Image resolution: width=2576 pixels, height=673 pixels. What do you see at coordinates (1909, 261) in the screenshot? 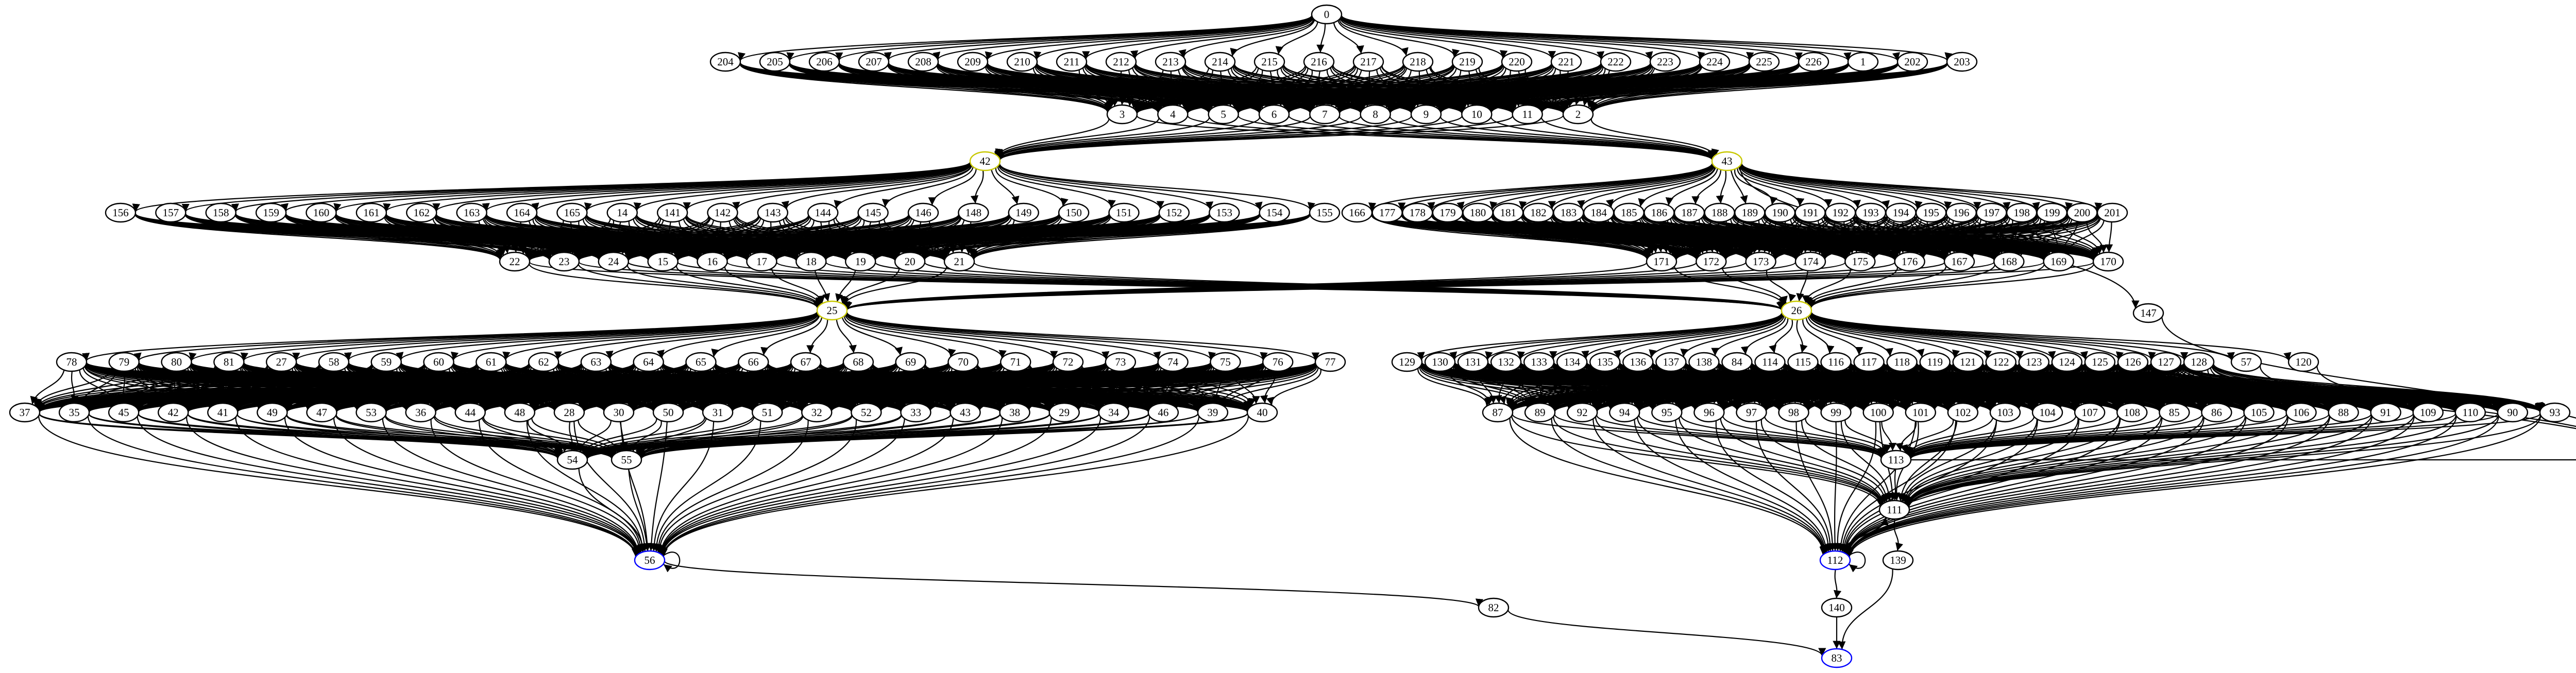
I see `graph-node: 176` at bounding box center [1909, 261].